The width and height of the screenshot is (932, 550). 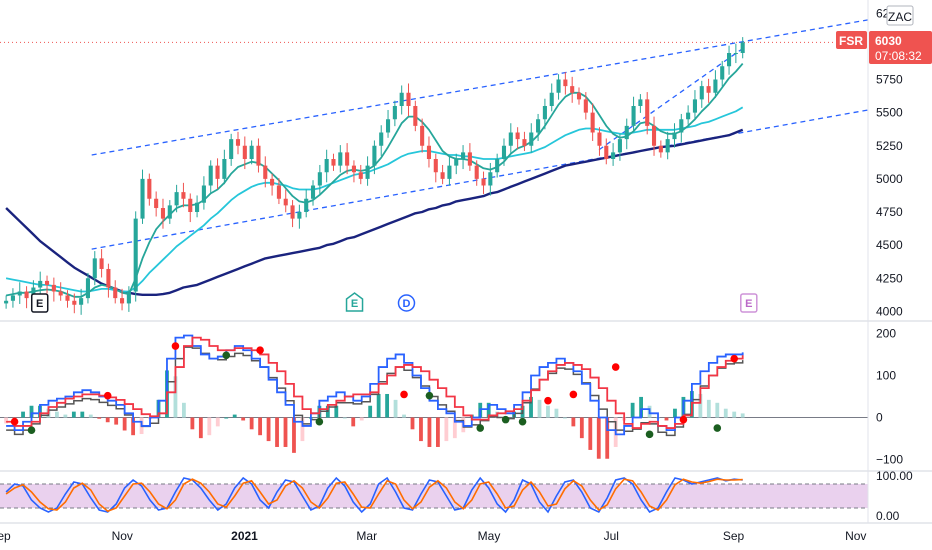 What do you see at coordinates (434, 495) in the screenshot?
I see `stochastic-rsi-pane` at bounding box center [434, 495].